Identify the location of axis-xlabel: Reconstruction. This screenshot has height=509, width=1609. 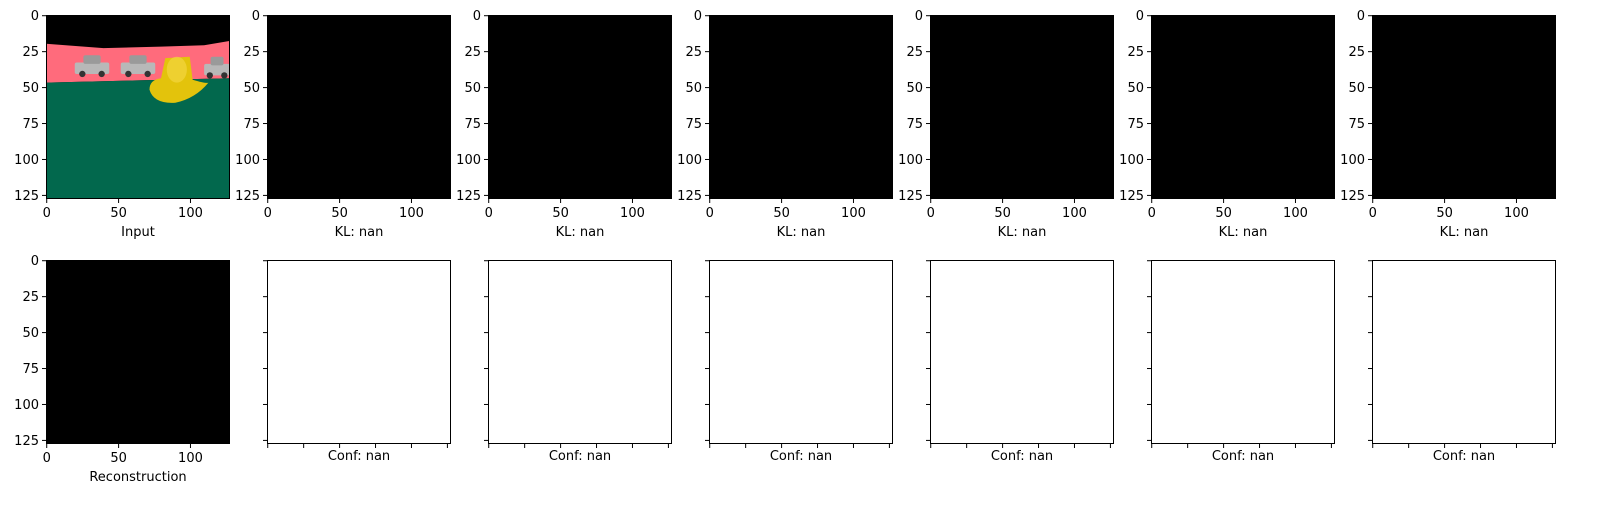
(137, 477).